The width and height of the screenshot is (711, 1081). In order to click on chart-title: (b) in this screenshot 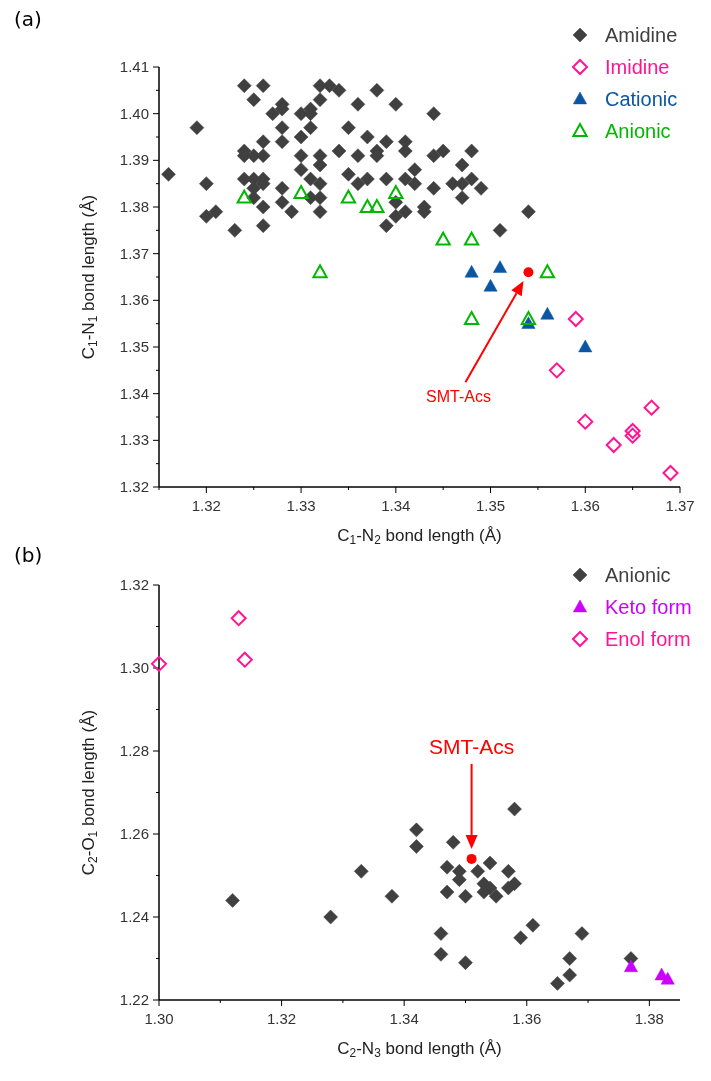, I will do `click(28, 555)`.